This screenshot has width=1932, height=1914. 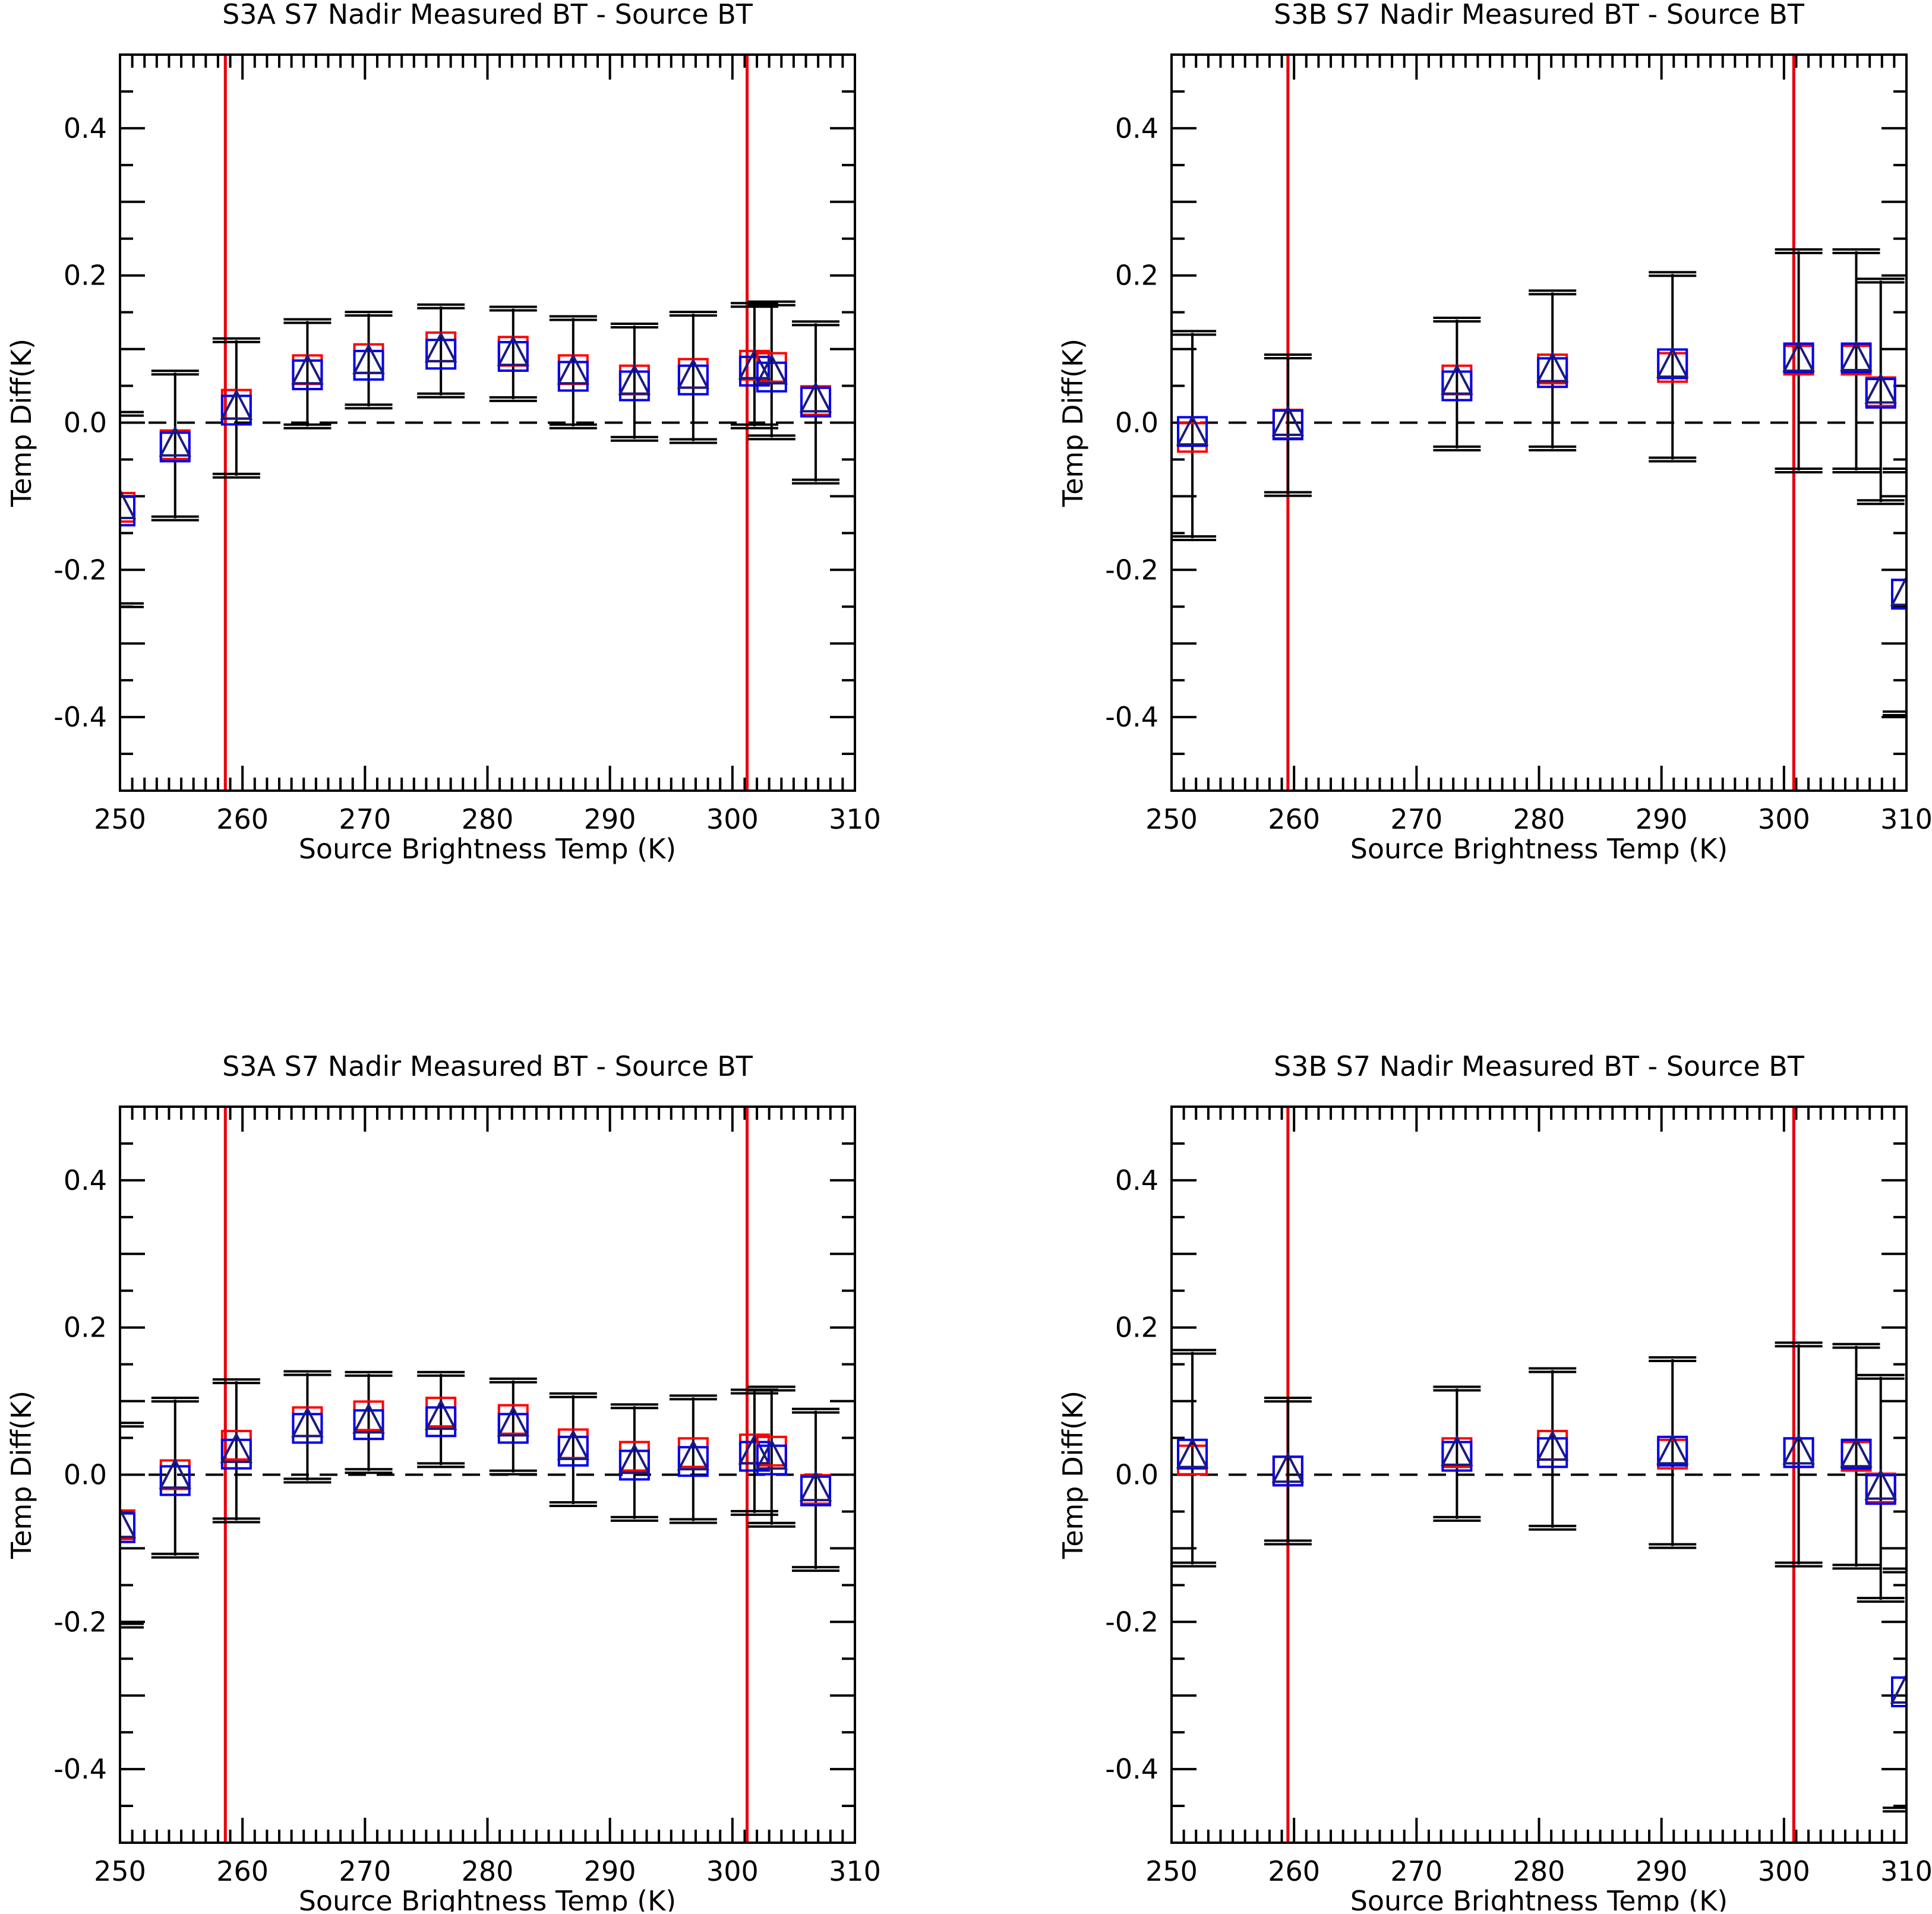 What do you see at coordinates (1539, 15) in the screenshot?
I see `chart-title: S3B S7 Nadir Measured BT - Source BT` at bounding box center [1539, 15].